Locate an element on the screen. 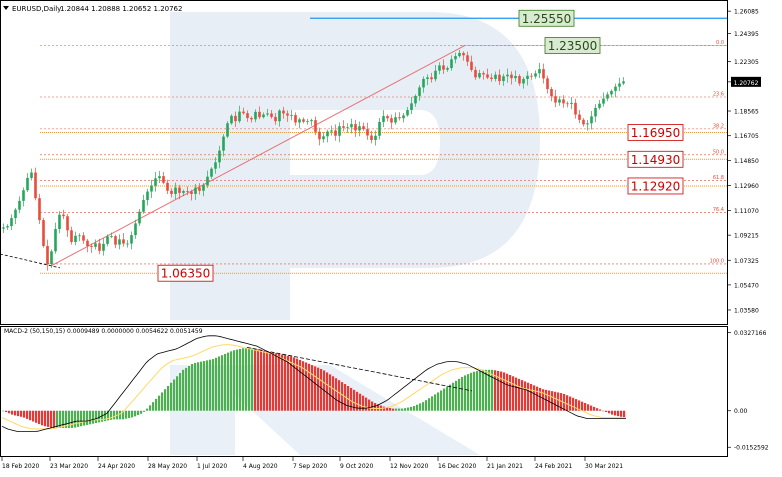 This screenshot has height=477, width=782. macd-tick-label: 0.0327166 is located at coordinates (750, 333).